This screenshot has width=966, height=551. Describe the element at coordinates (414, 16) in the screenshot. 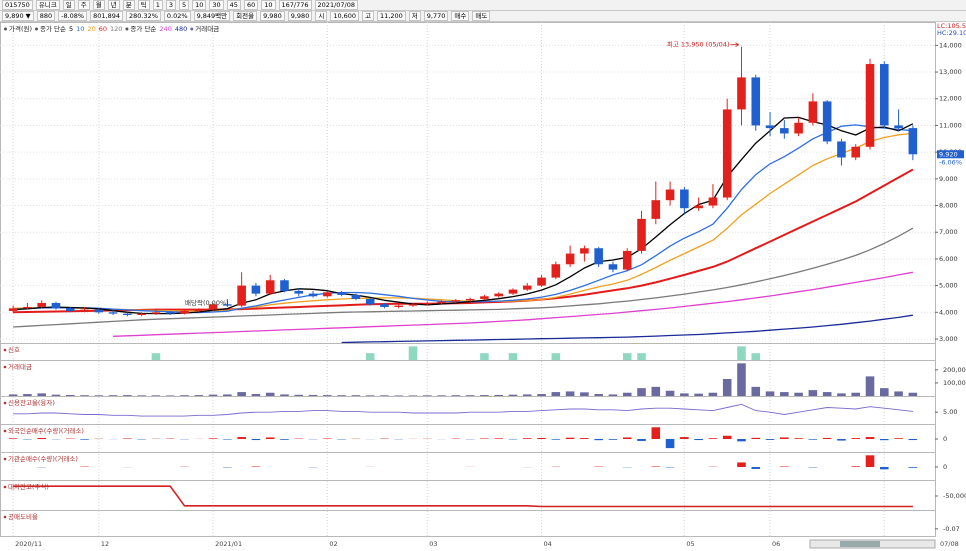

I see `quote-field: 저` at that location.